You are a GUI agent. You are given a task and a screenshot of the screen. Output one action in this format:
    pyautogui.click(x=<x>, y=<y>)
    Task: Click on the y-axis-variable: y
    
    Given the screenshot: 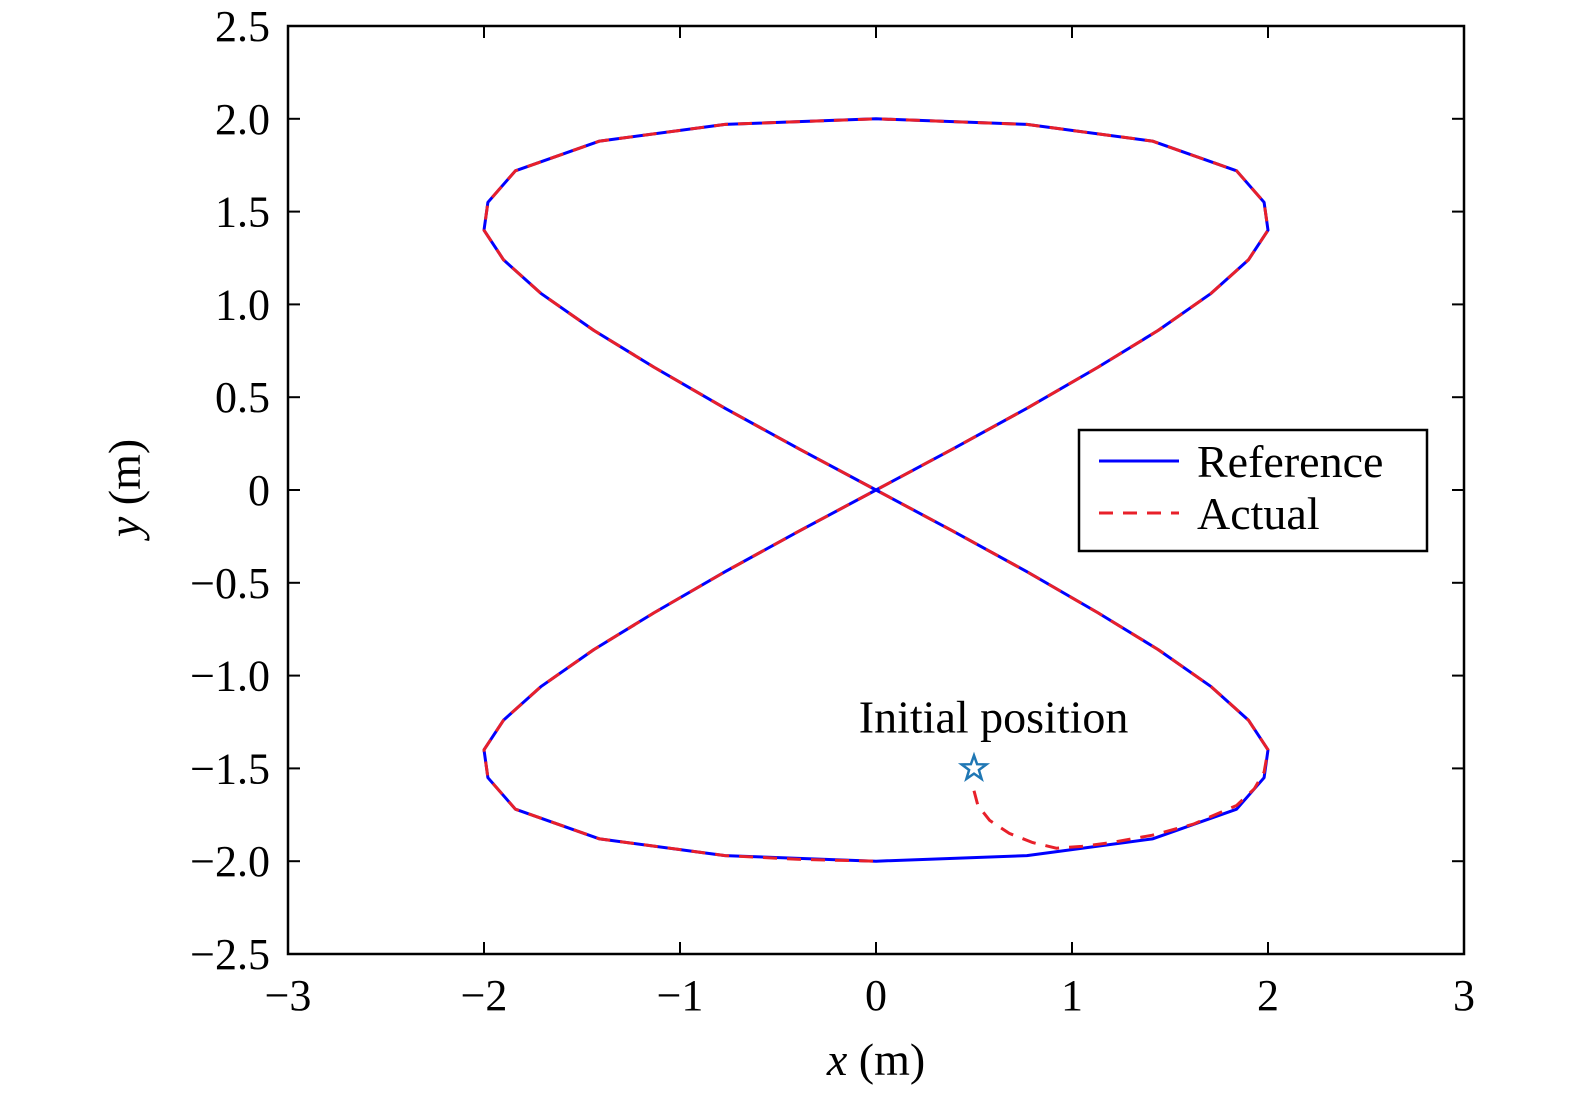 What is the action you would take?
    pyautogui.click(x=124, y=528)
    